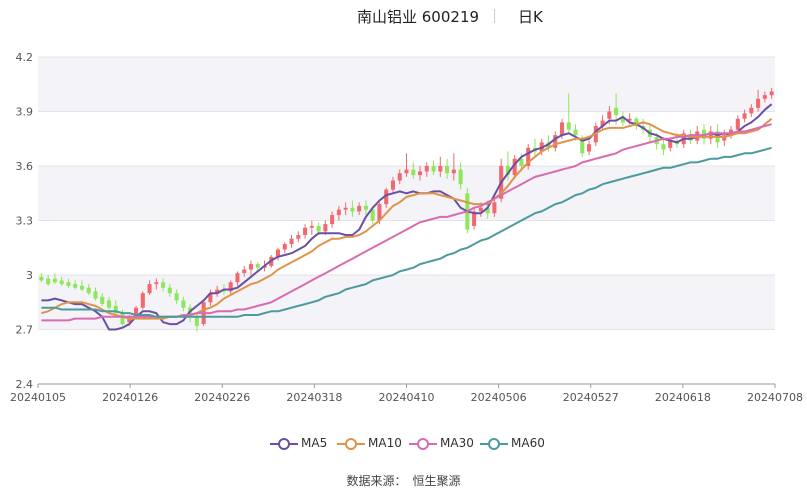 The height and width of the screenshot is (491, 807). Describe the element at coordinates (457, 443) in the screenshot. I see `legend-label: MA30` at that location.